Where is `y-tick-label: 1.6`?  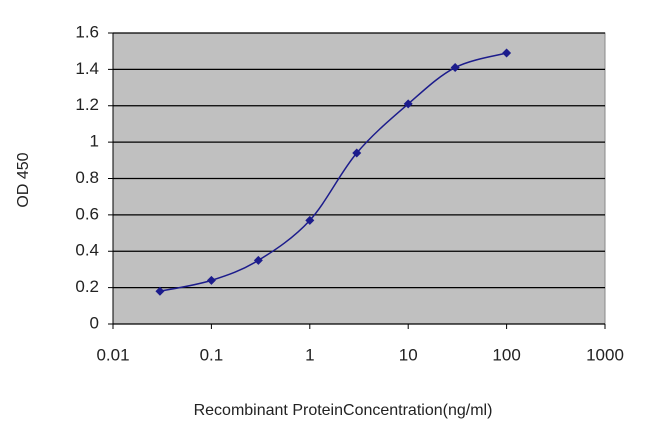
y-tick-label: 1.6 is located at coordinates (87, 31).